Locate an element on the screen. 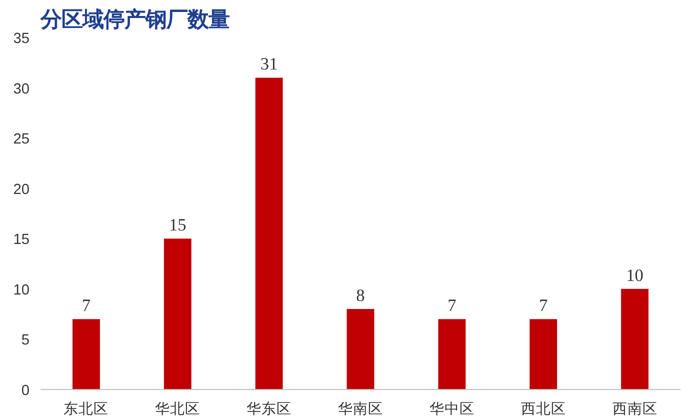 The height and width of the screenshot is (420, 700). x-tick-label: 西南区 is located at coordinates (635, 409).